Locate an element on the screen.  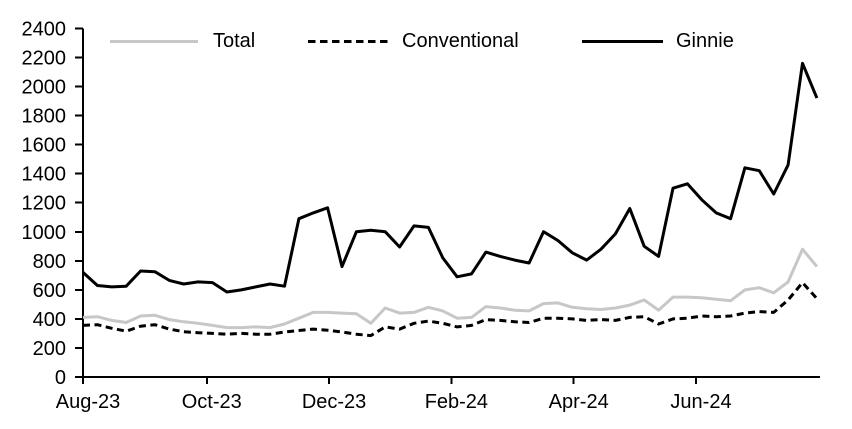
svg-text: 1000 is located at coordinates (44, 233).